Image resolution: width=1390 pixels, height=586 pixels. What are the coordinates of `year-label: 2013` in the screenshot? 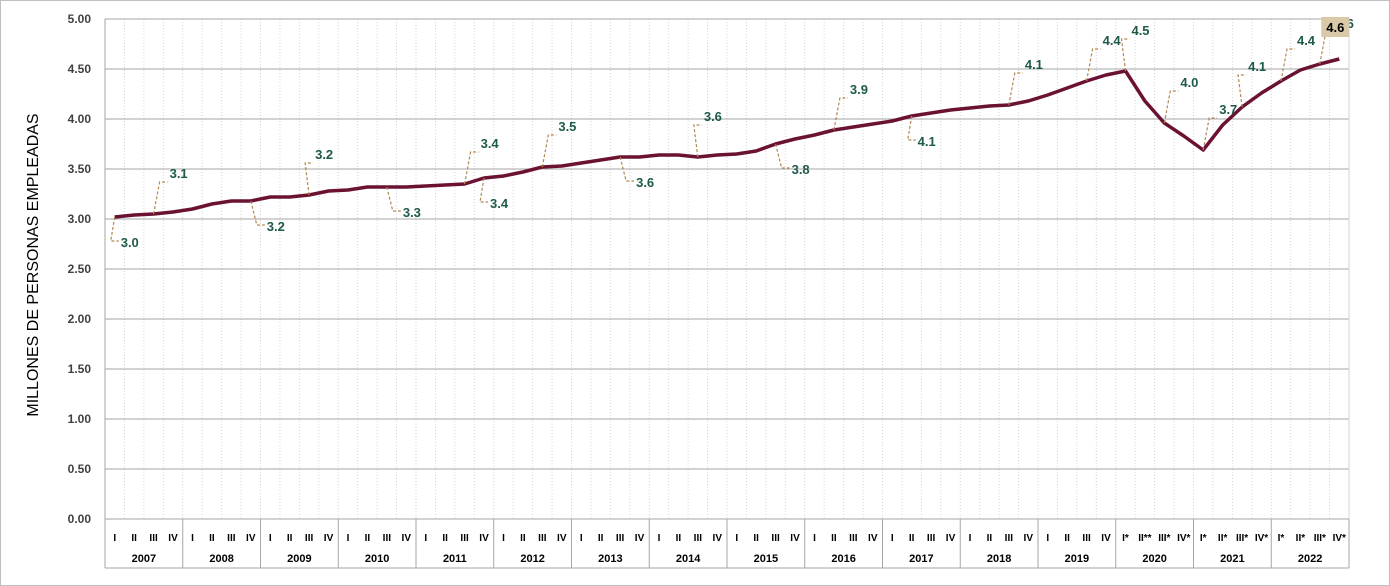 It's located at (610, 559).